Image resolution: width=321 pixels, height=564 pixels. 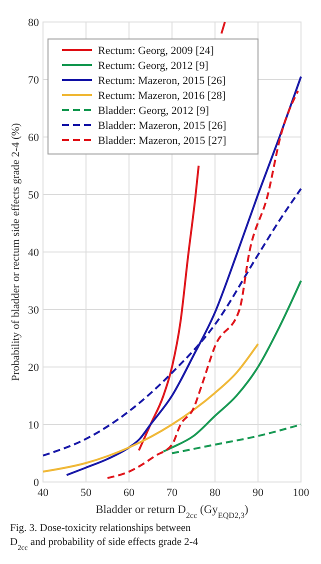 I want to click on y-tick-label: 20, so click(x=34, y=368).